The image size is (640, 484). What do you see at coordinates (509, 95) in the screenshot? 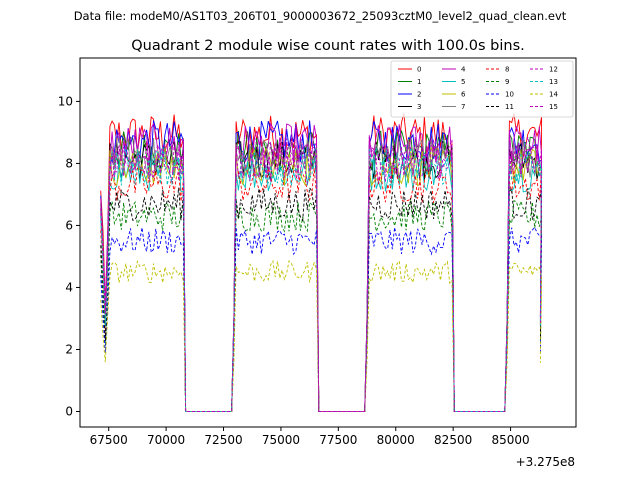
I see `legend-label-10: 10` at bounding box center [509, 95].